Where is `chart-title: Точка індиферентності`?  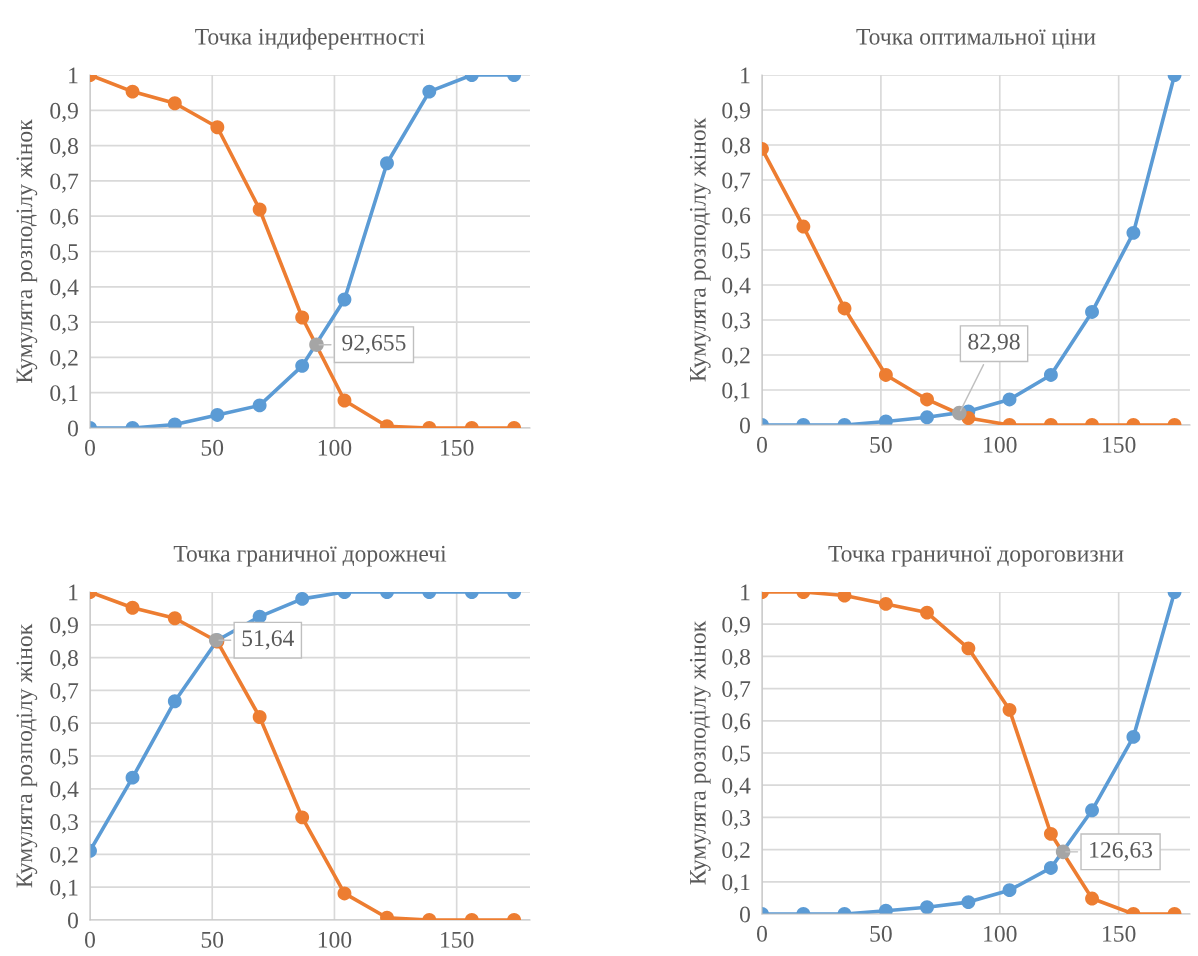
chart-title: Точка індиферентності is located at coordinates (310, 39).